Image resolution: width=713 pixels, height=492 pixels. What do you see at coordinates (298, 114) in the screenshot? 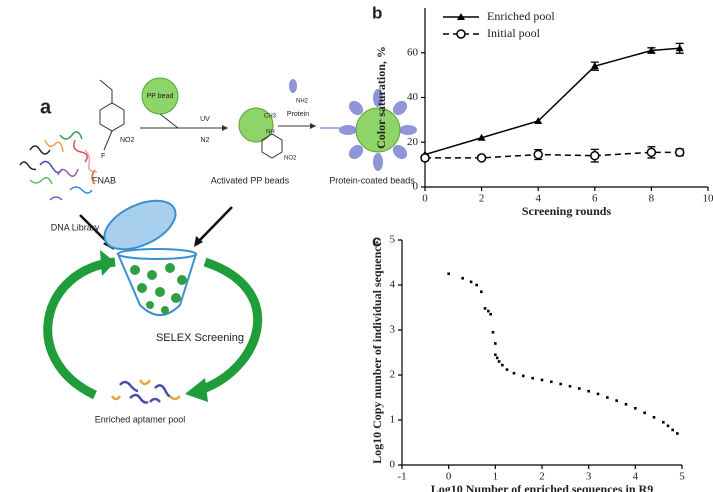
I see `protein-label: Protein` at bounding box center [298, 114].